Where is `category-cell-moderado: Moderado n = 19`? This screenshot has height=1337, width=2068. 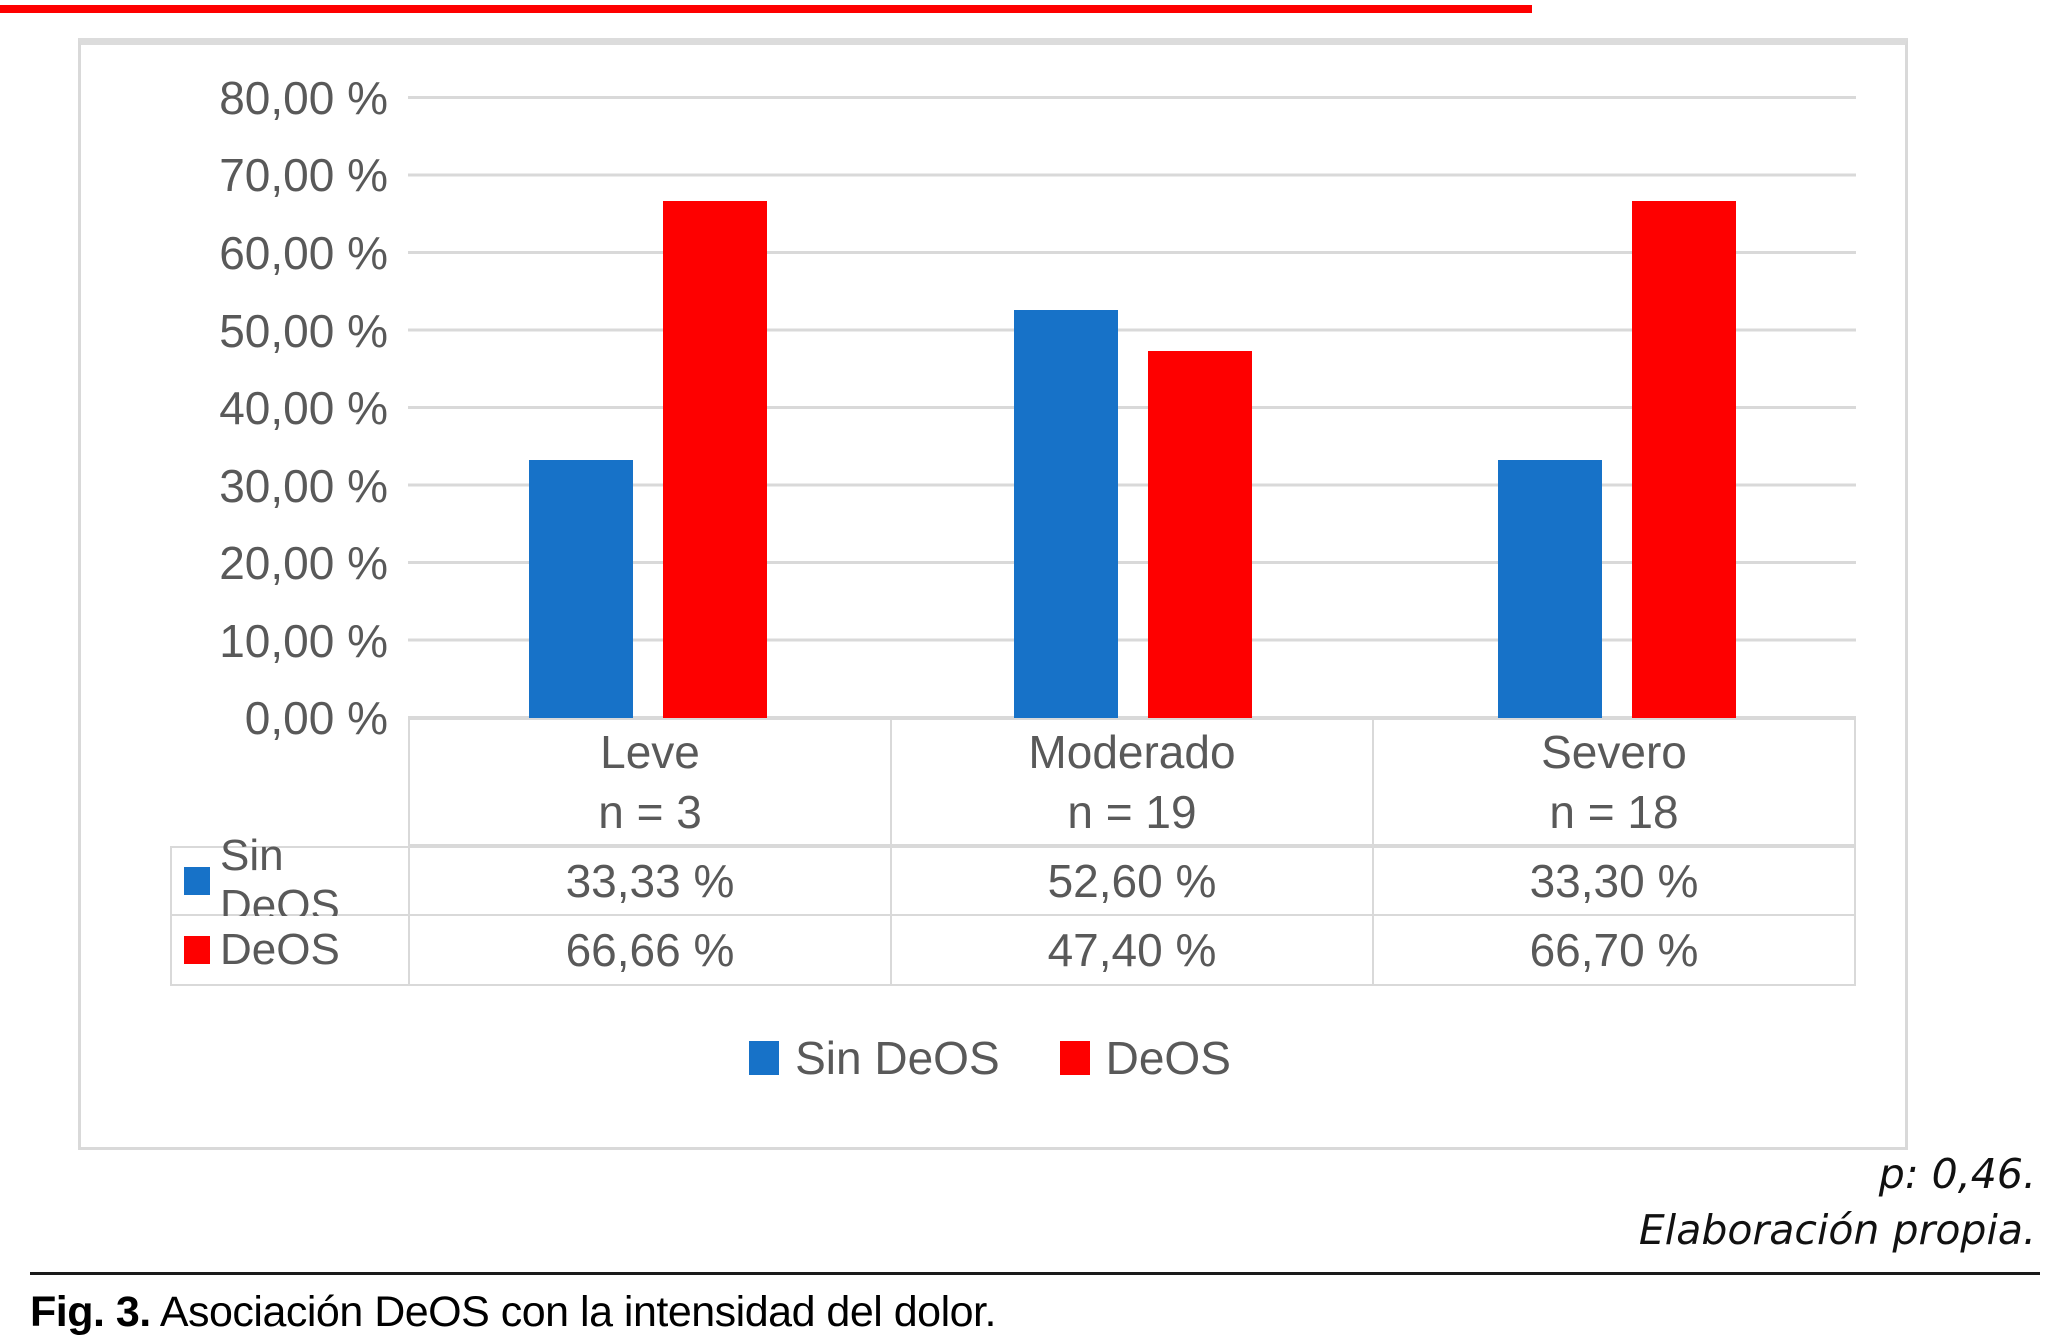
category-cell-moderado: Moderado n = 19 is located at coordinates (1133, 782).